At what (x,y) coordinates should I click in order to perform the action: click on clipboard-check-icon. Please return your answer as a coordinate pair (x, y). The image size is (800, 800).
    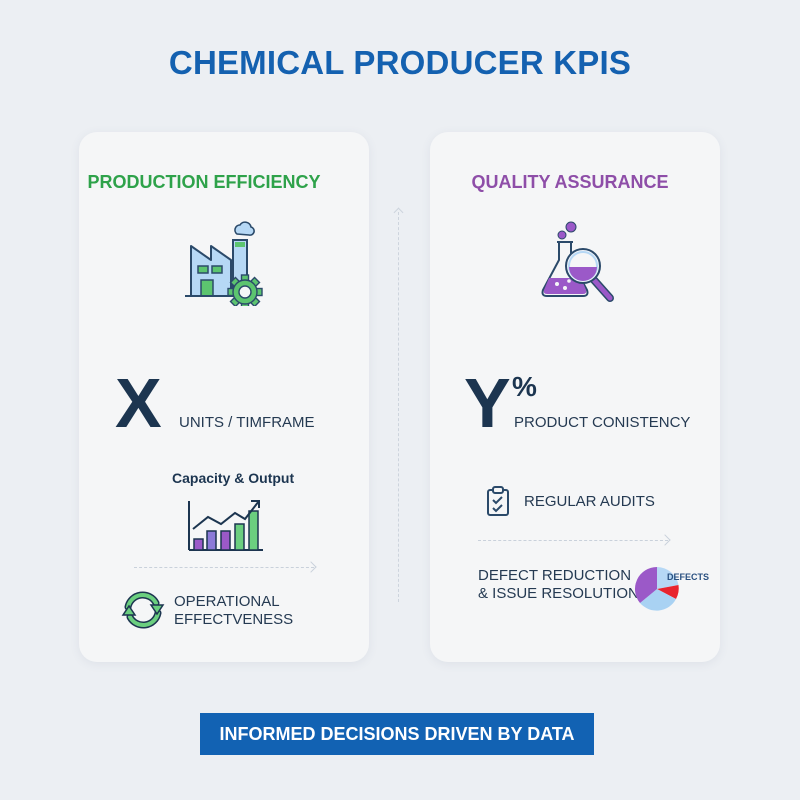
    Looking at the image, I should click on (498, 501).